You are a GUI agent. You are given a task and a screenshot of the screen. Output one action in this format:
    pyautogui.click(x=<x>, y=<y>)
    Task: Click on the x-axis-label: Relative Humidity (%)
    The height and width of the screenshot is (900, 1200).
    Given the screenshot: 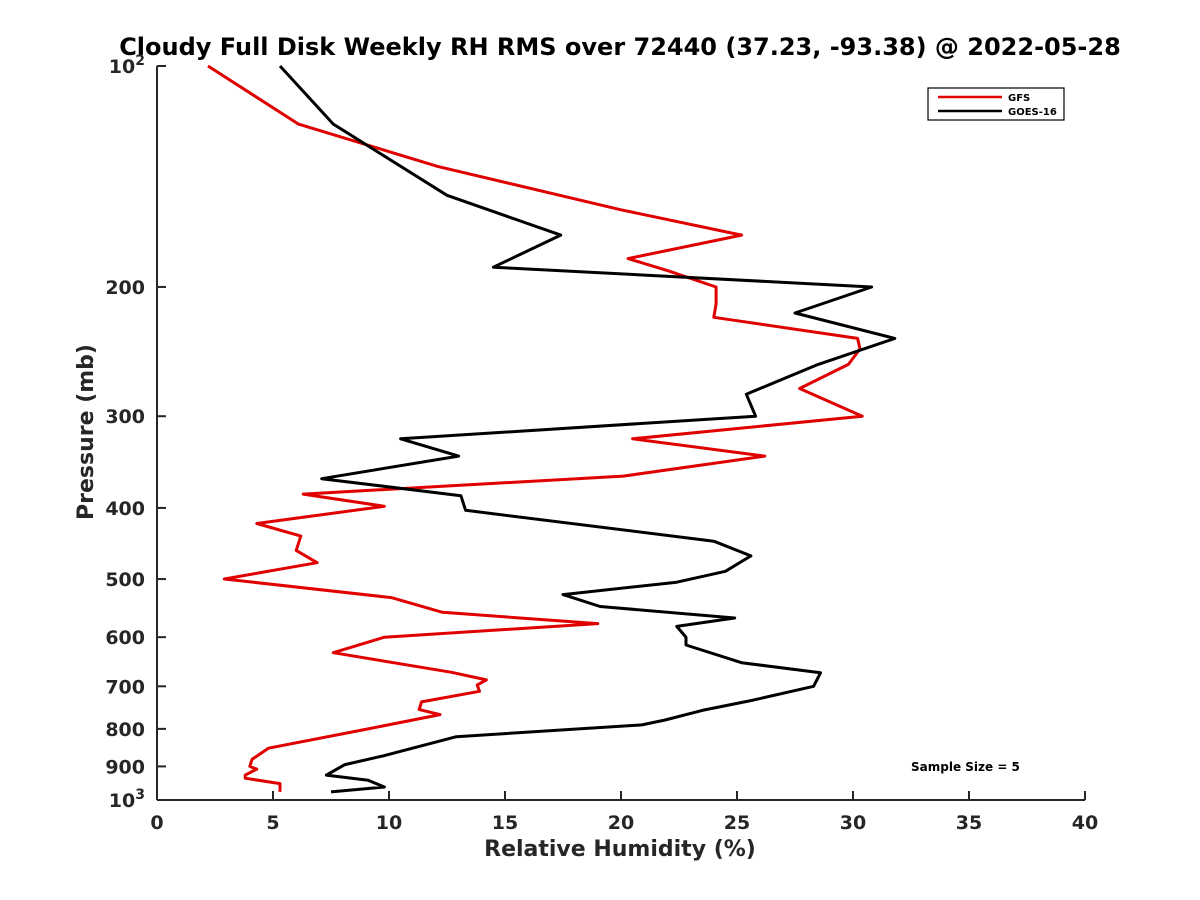 What is the action you would take?
    pyautogui.click(x=620, y=849)
    